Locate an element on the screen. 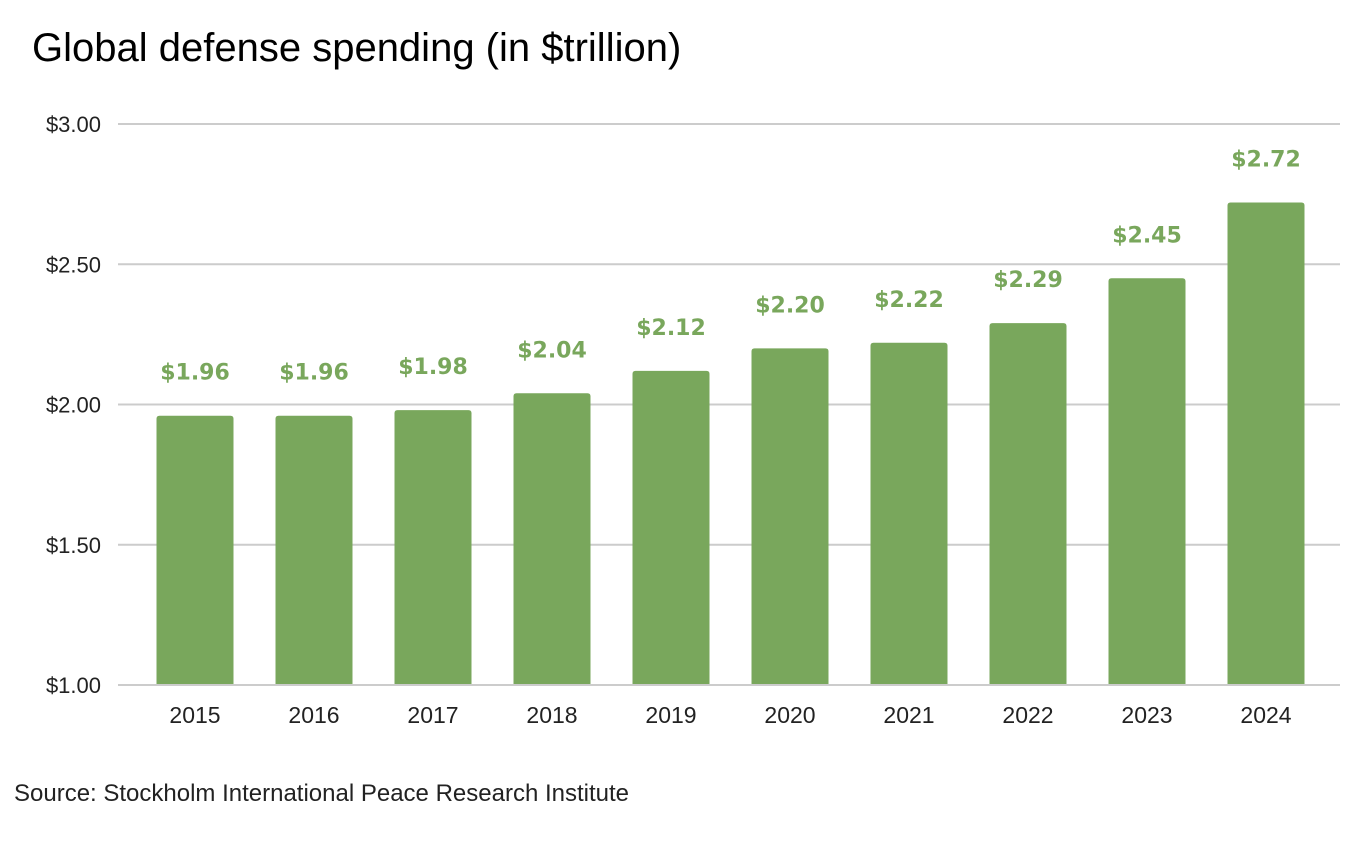 The height and width of the screenshot is (852, 1366). bar-2017 is located at coordinates (433, 547).